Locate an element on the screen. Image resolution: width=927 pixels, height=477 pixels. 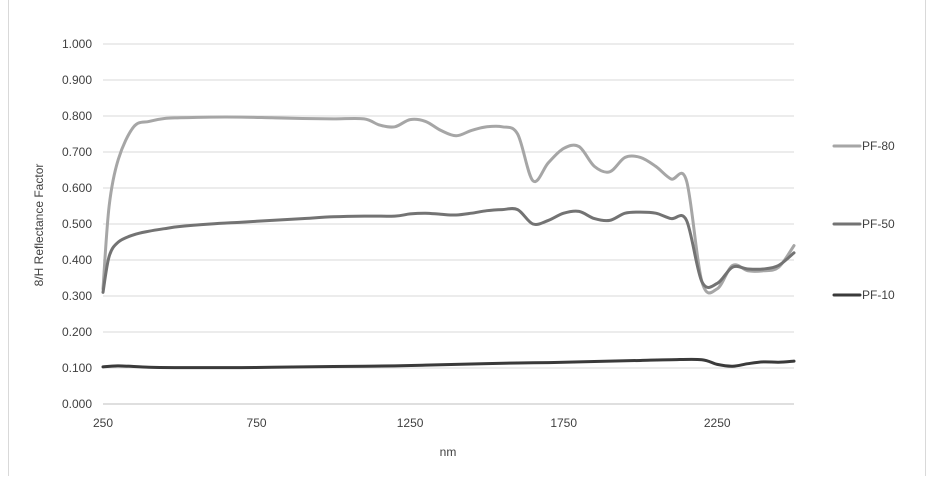
x-axis-ticks: 250 750 1250 1750 2250 is located at coordinates (412, 423).